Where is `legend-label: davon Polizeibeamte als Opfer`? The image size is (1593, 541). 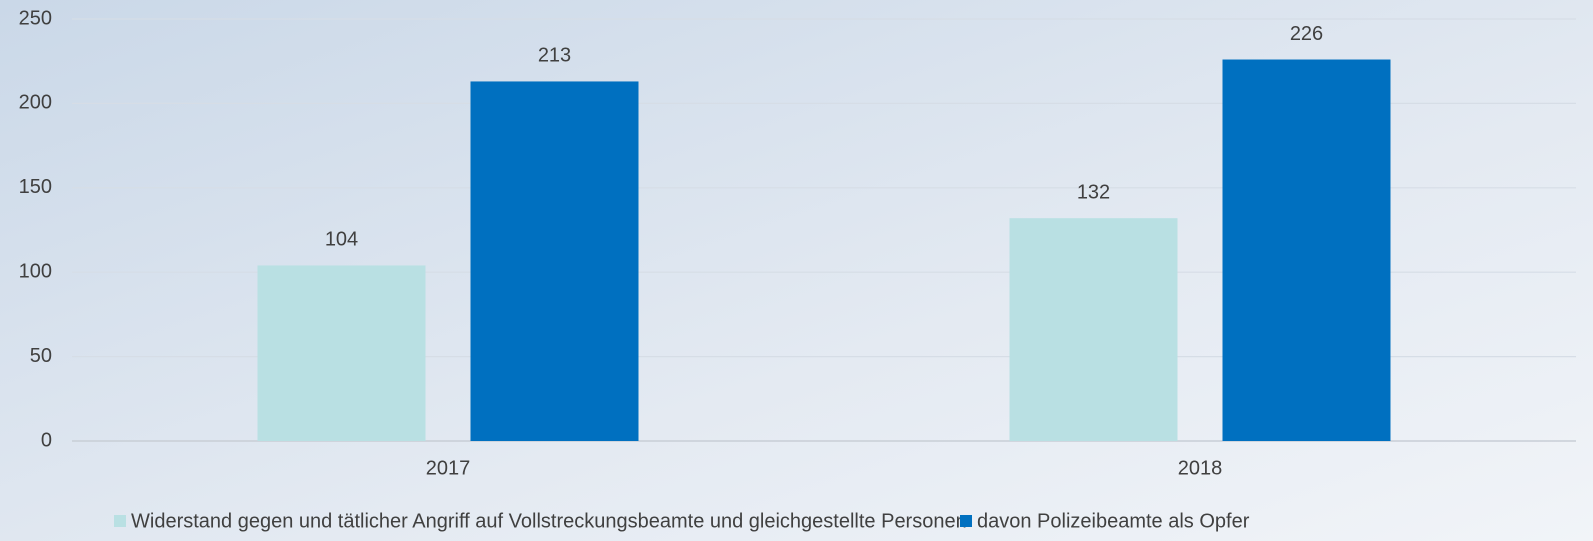 legend-label: davon Polizeibeamte als Opfer is located at coordinates (1113, 521).